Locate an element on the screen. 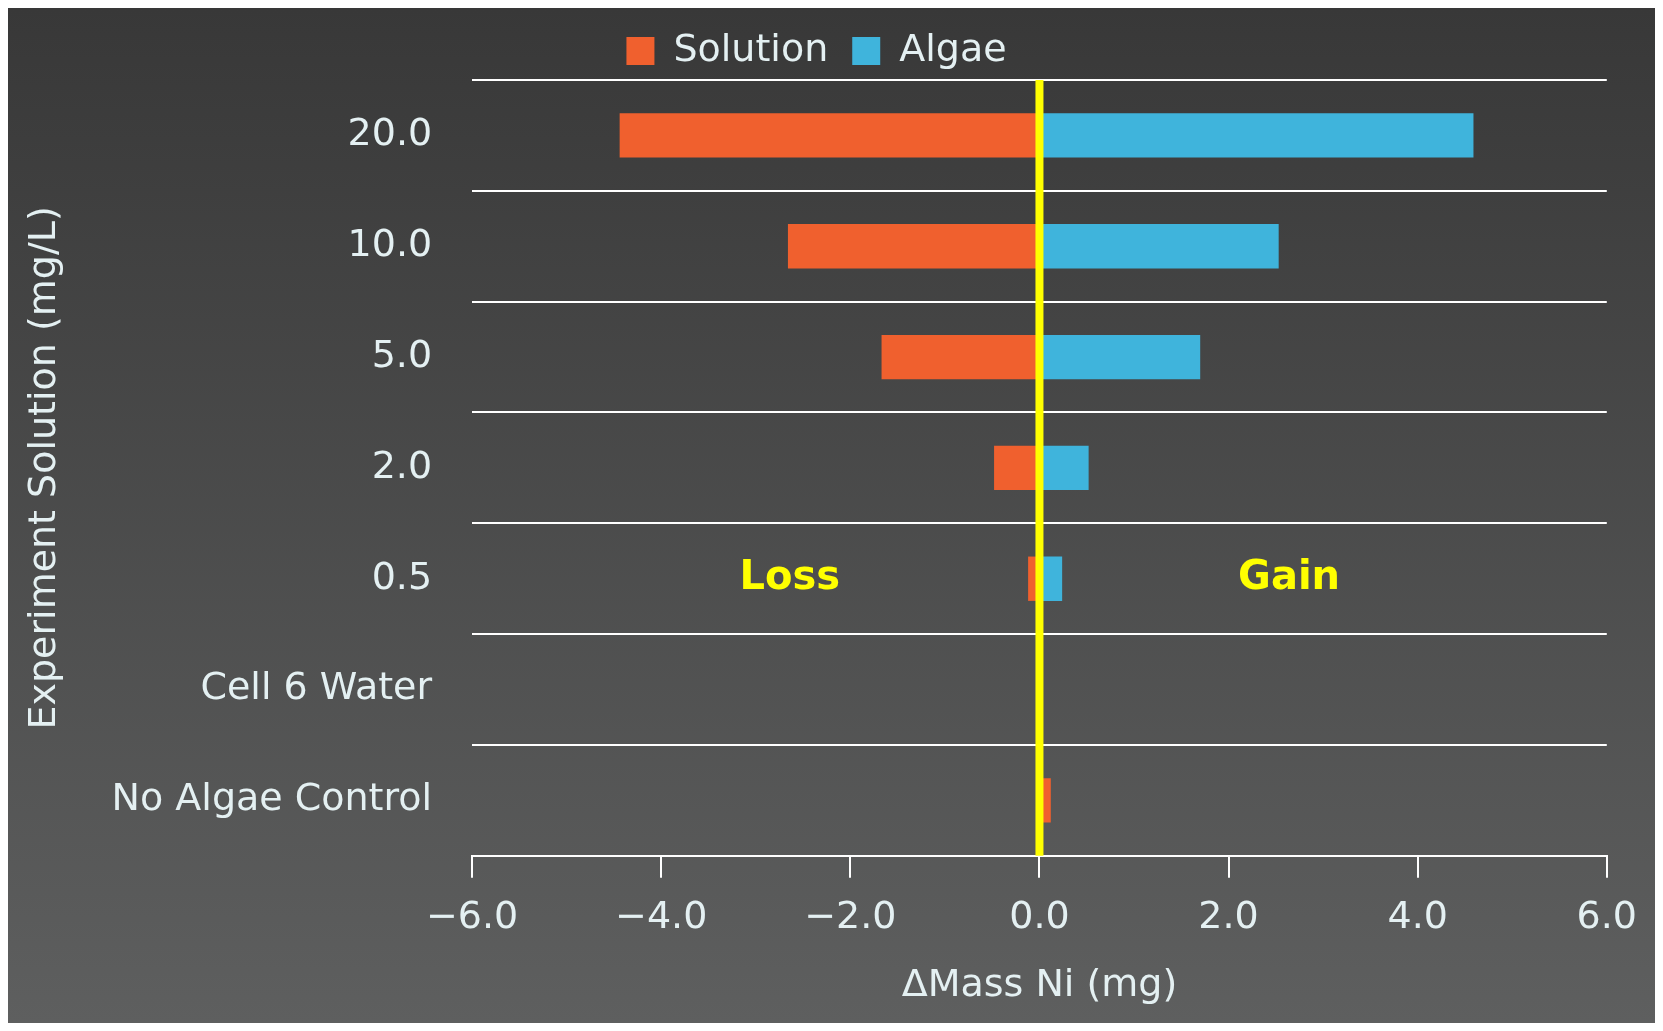 The height and width of the screenshot is (1031, 1663). x-tick-label: 6.0 is located at coordinates (1606, 915).